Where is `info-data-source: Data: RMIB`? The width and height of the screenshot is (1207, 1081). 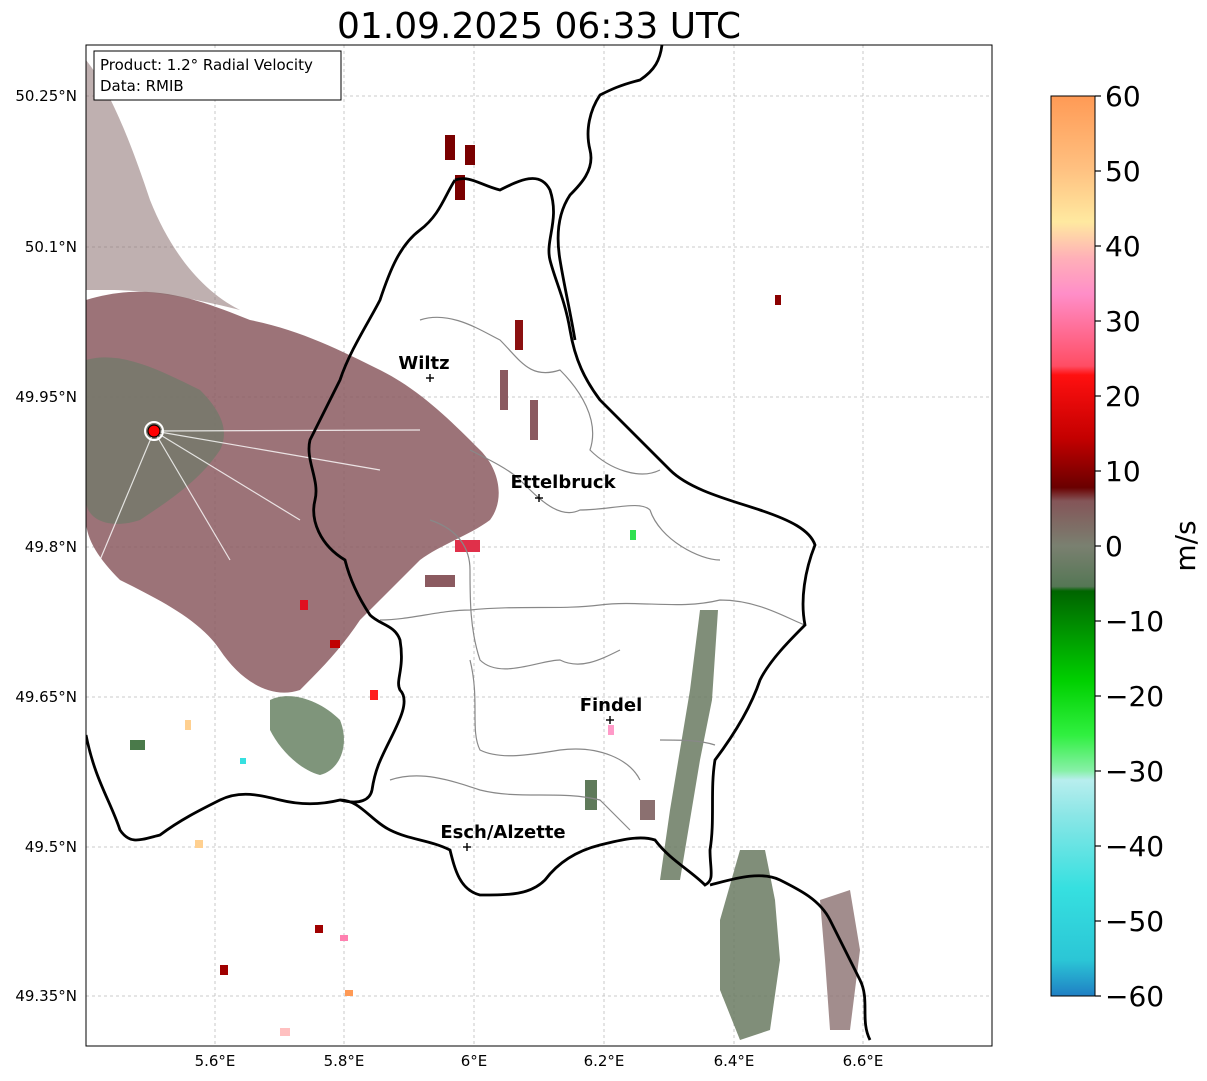
info-data-source: Data: RMIB is located at coordinates (142, 86).